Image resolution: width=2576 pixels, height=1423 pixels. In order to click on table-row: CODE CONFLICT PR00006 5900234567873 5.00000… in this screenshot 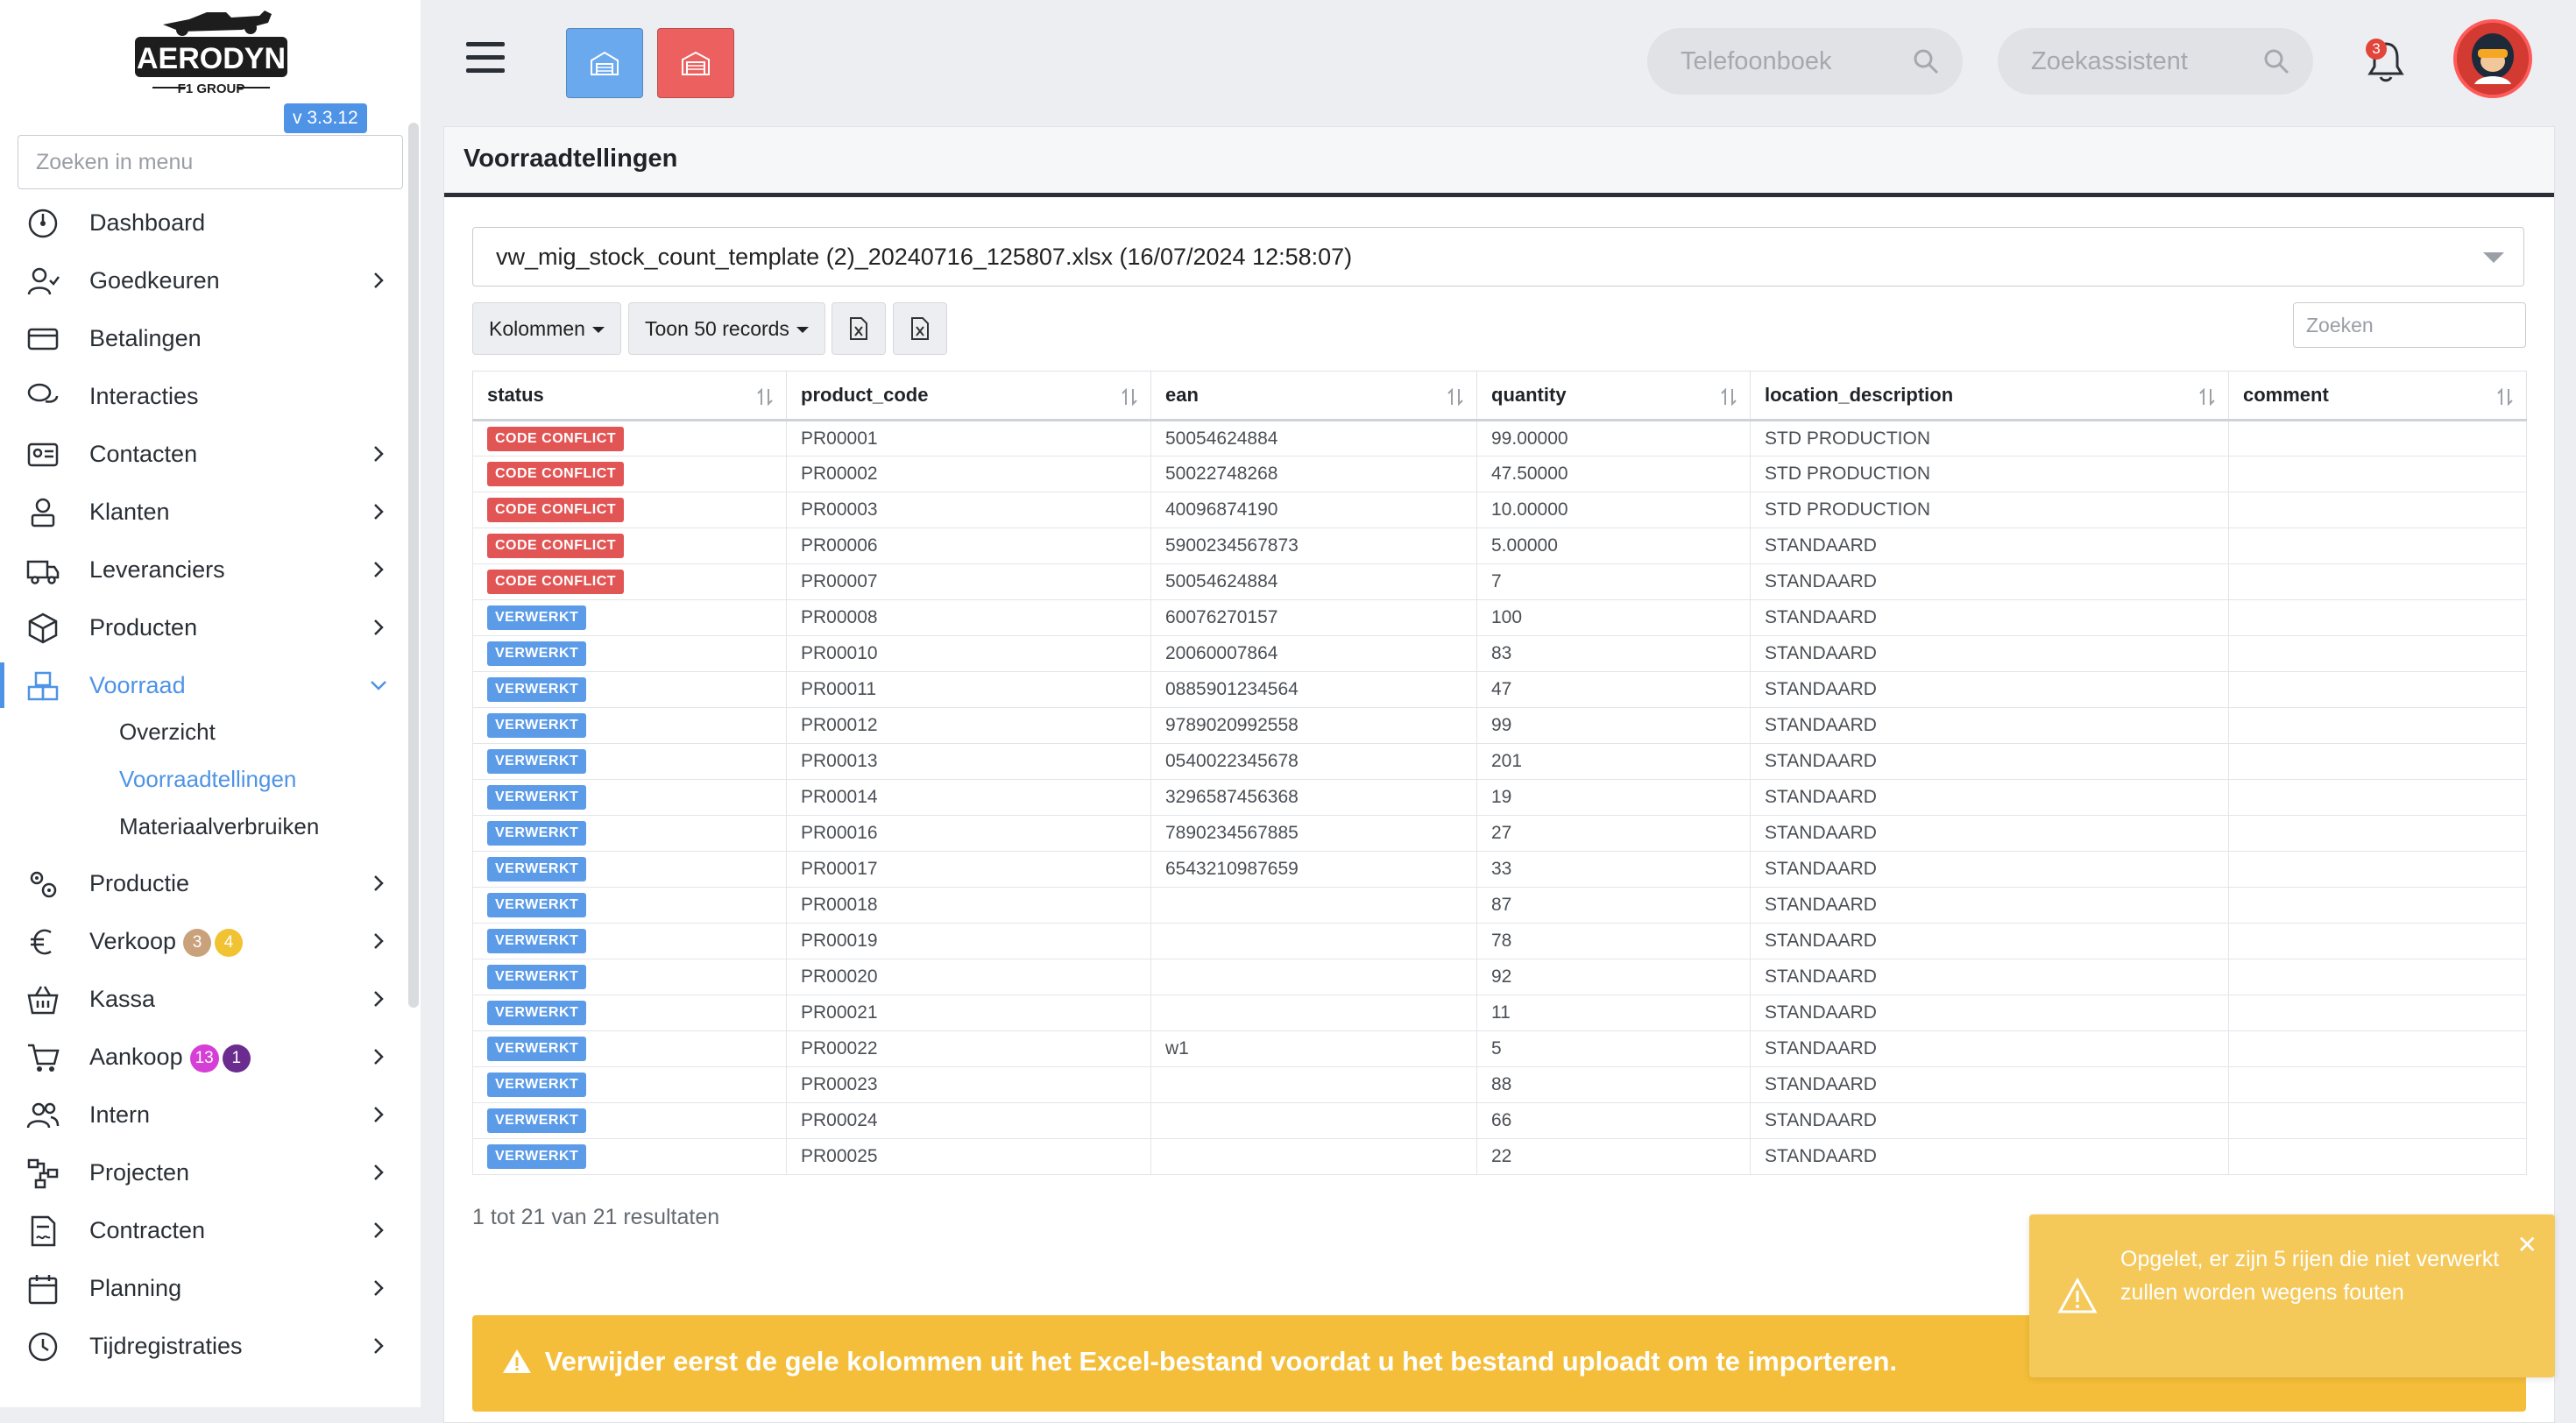, I will do `click(1499, 545)`.